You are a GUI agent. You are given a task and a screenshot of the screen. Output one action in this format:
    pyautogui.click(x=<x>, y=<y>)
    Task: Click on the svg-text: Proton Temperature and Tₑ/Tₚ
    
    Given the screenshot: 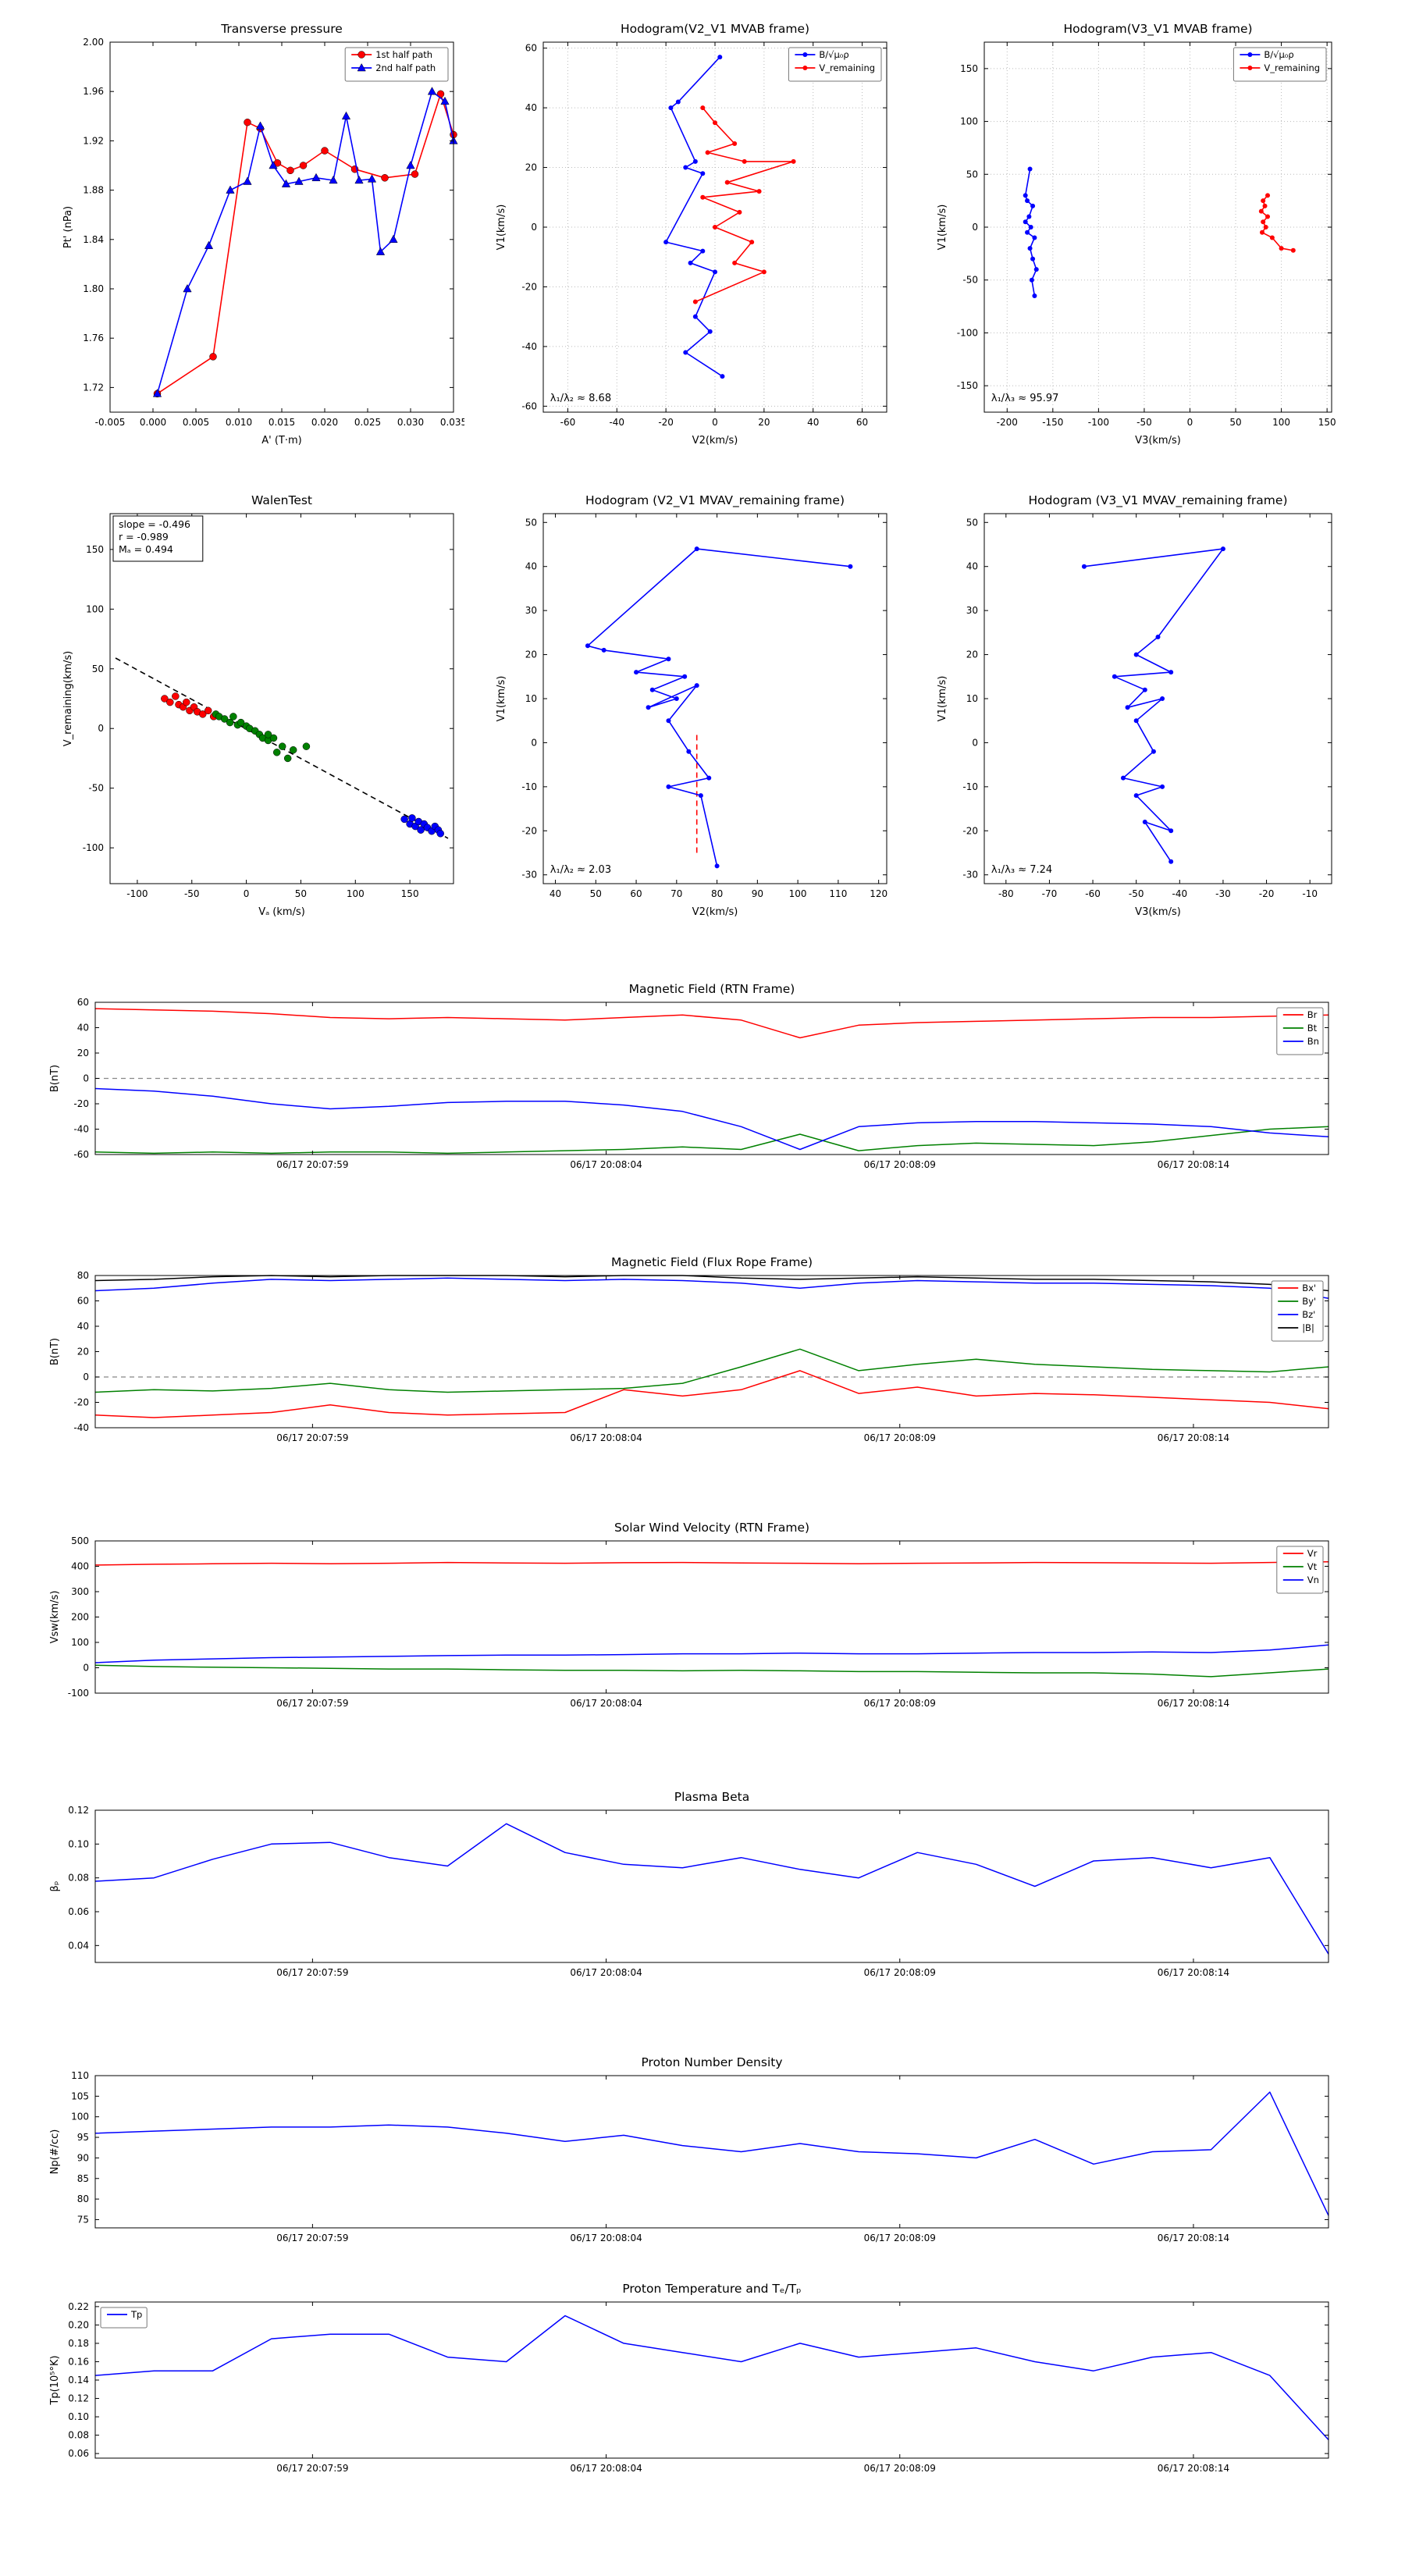 What is the action you would take?
    pyautogui.click(x=712, y=2289)
    